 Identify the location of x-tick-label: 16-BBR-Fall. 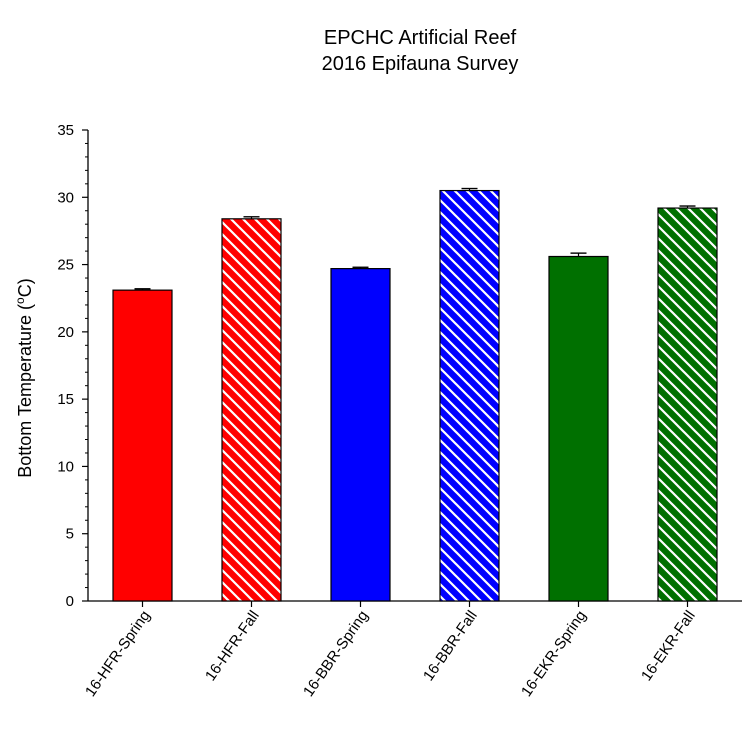
(450, 646).